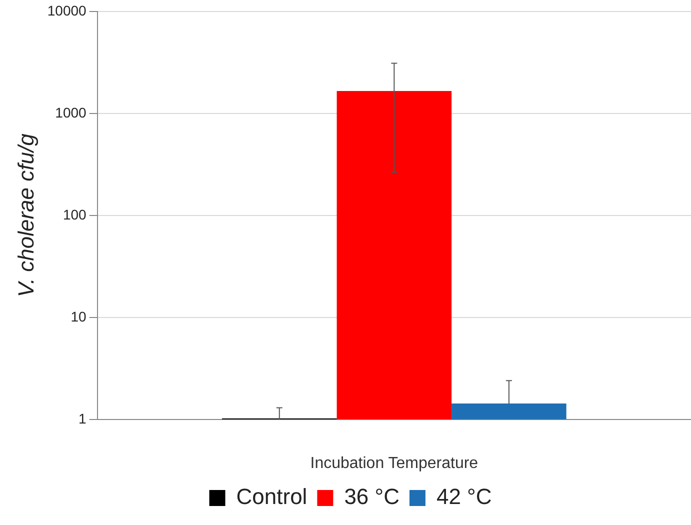  I want to click on legend-label: Control, so click(272, 497).